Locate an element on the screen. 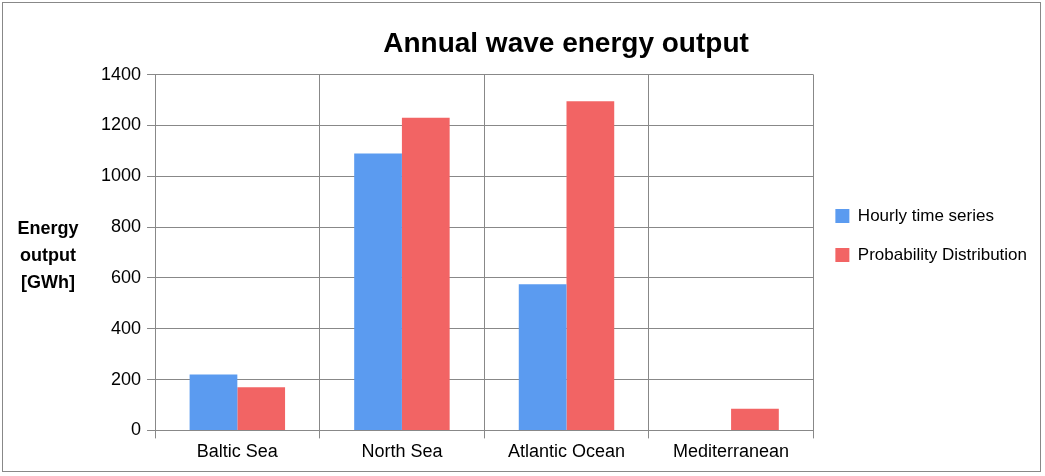  y-axis-title: Energy output [GWh] is located at coordinates (48, 255).